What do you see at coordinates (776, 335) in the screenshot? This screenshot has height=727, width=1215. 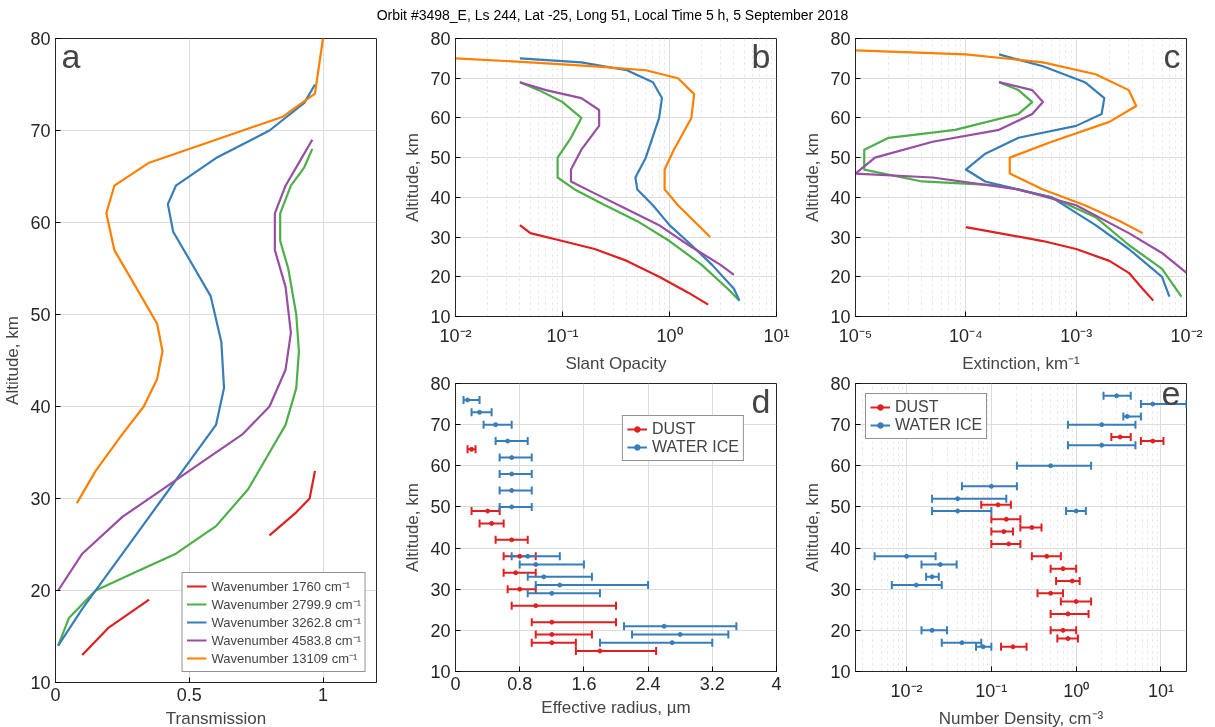 I see `x-tick-label: 10¹` at bounding box center [776, 335].